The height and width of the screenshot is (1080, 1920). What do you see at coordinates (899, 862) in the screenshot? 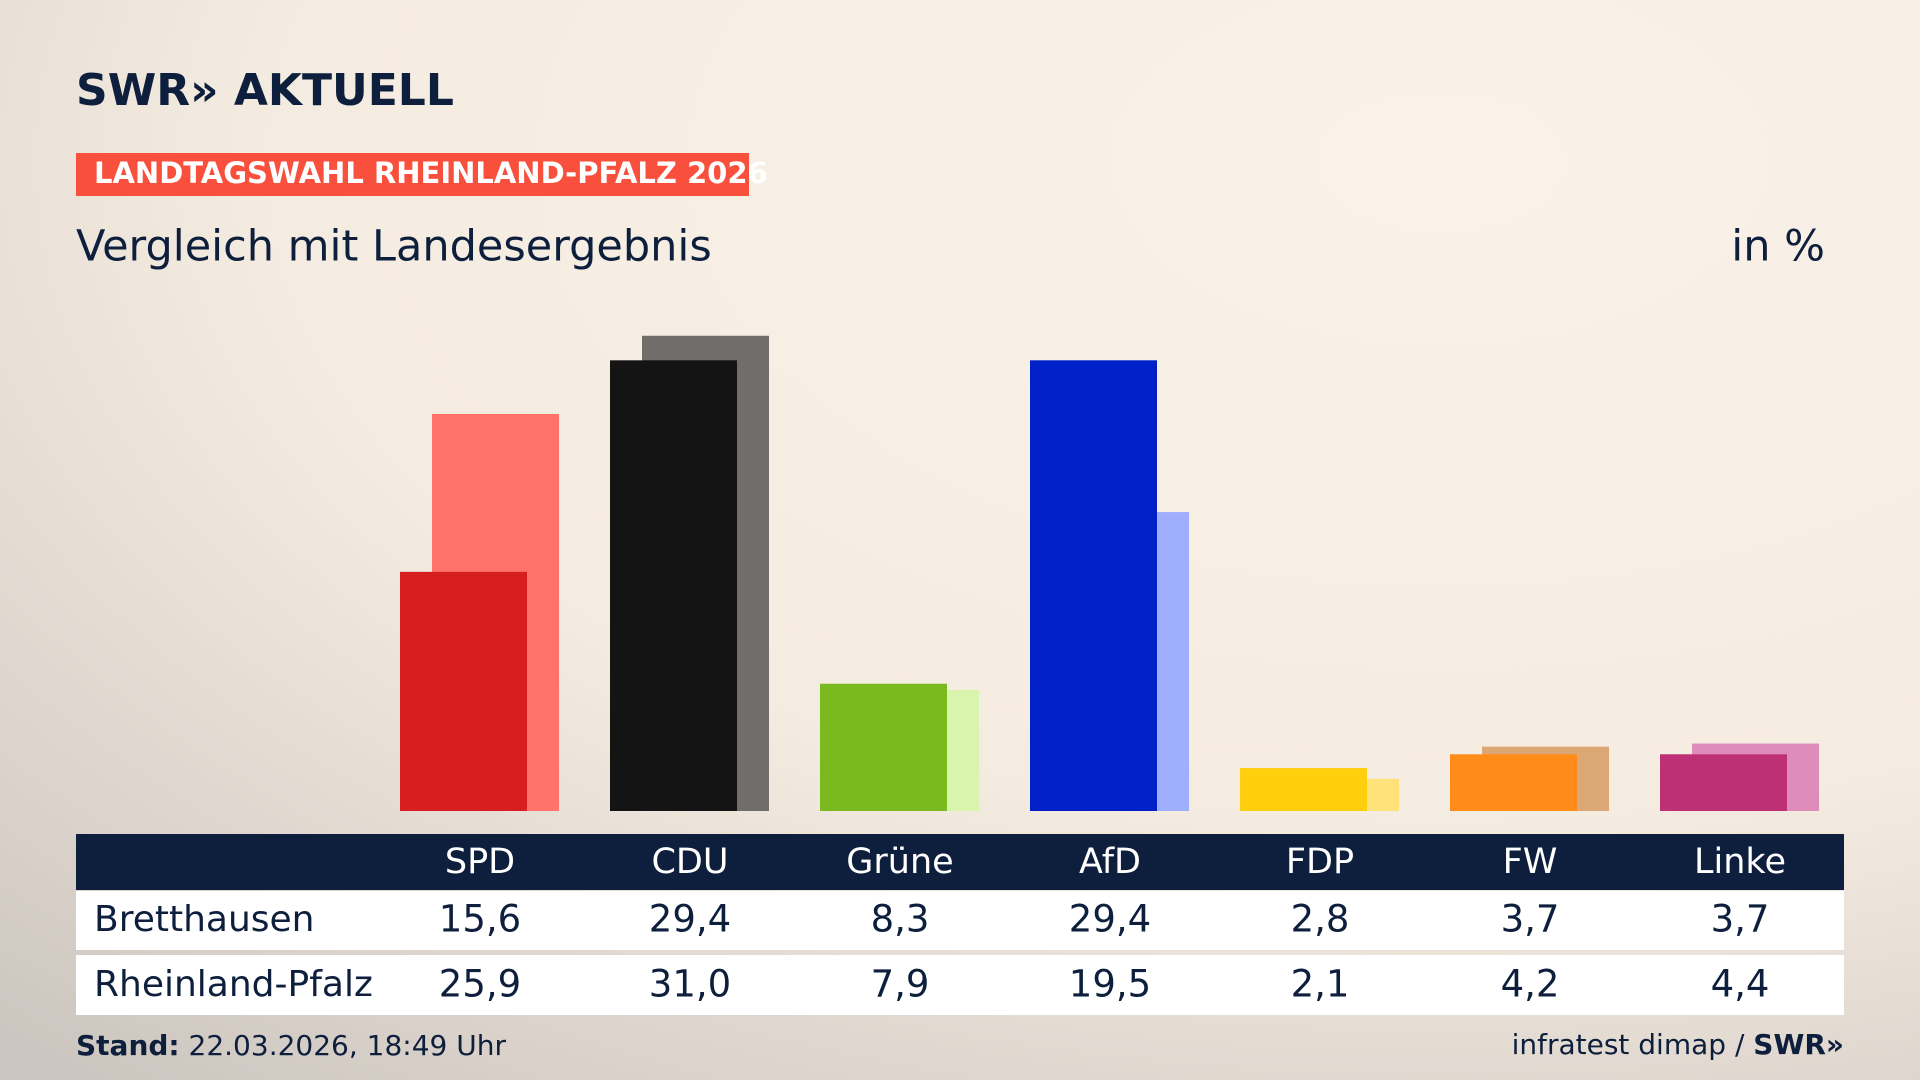
I see `category-label: Grüne` at bounding box center [899, 862].